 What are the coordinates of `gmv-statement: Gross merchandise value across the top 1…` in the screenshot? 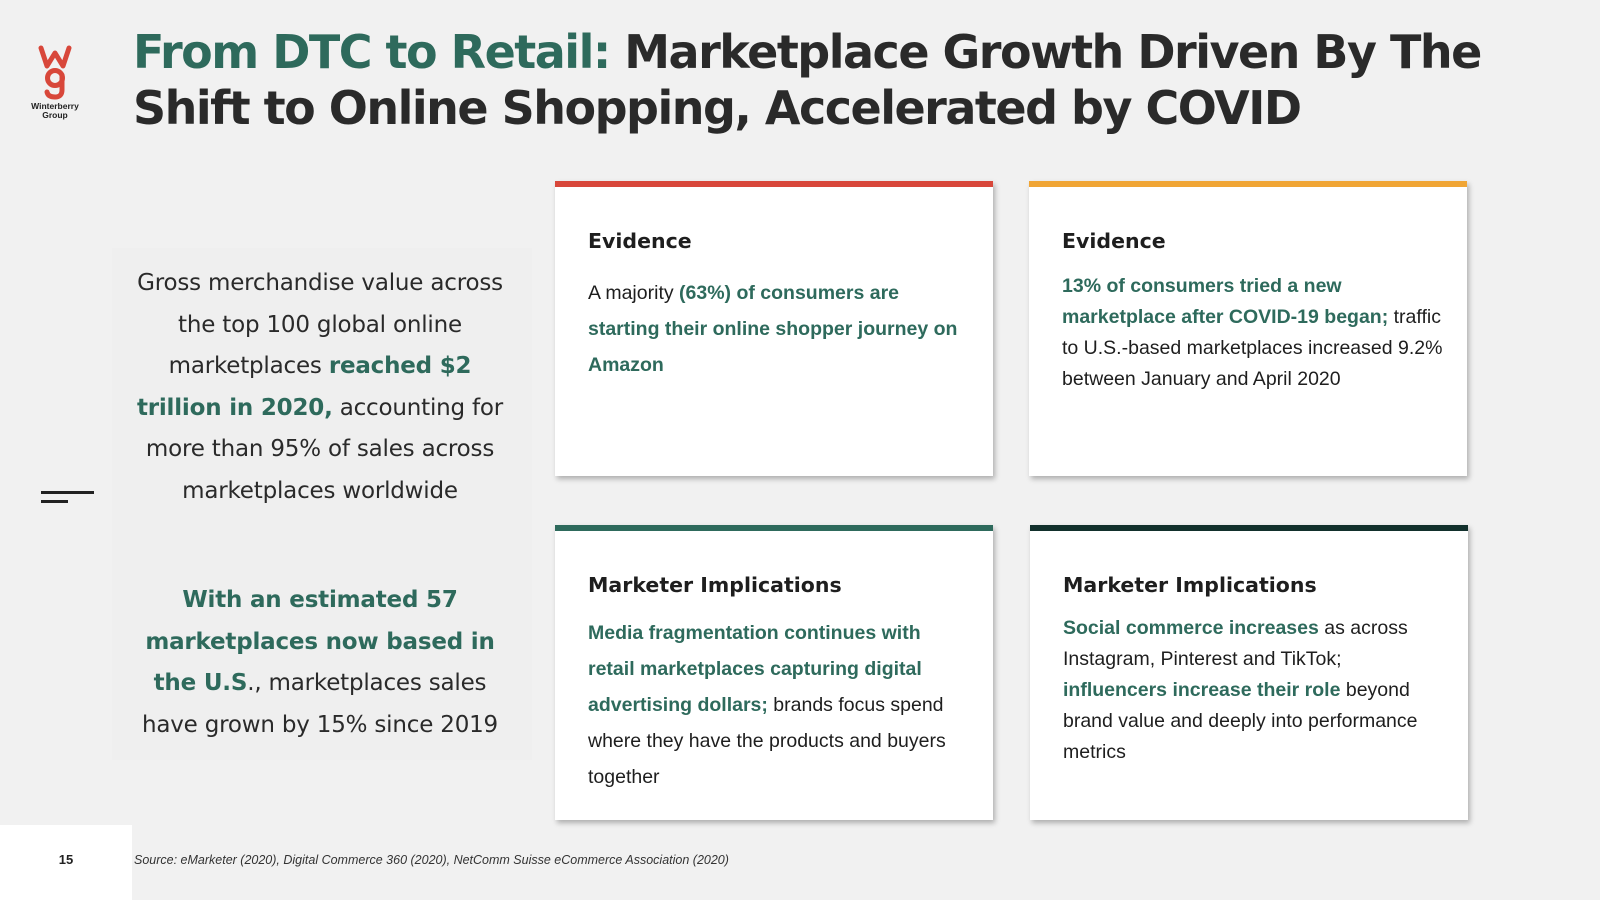 It's located at (320, 387).